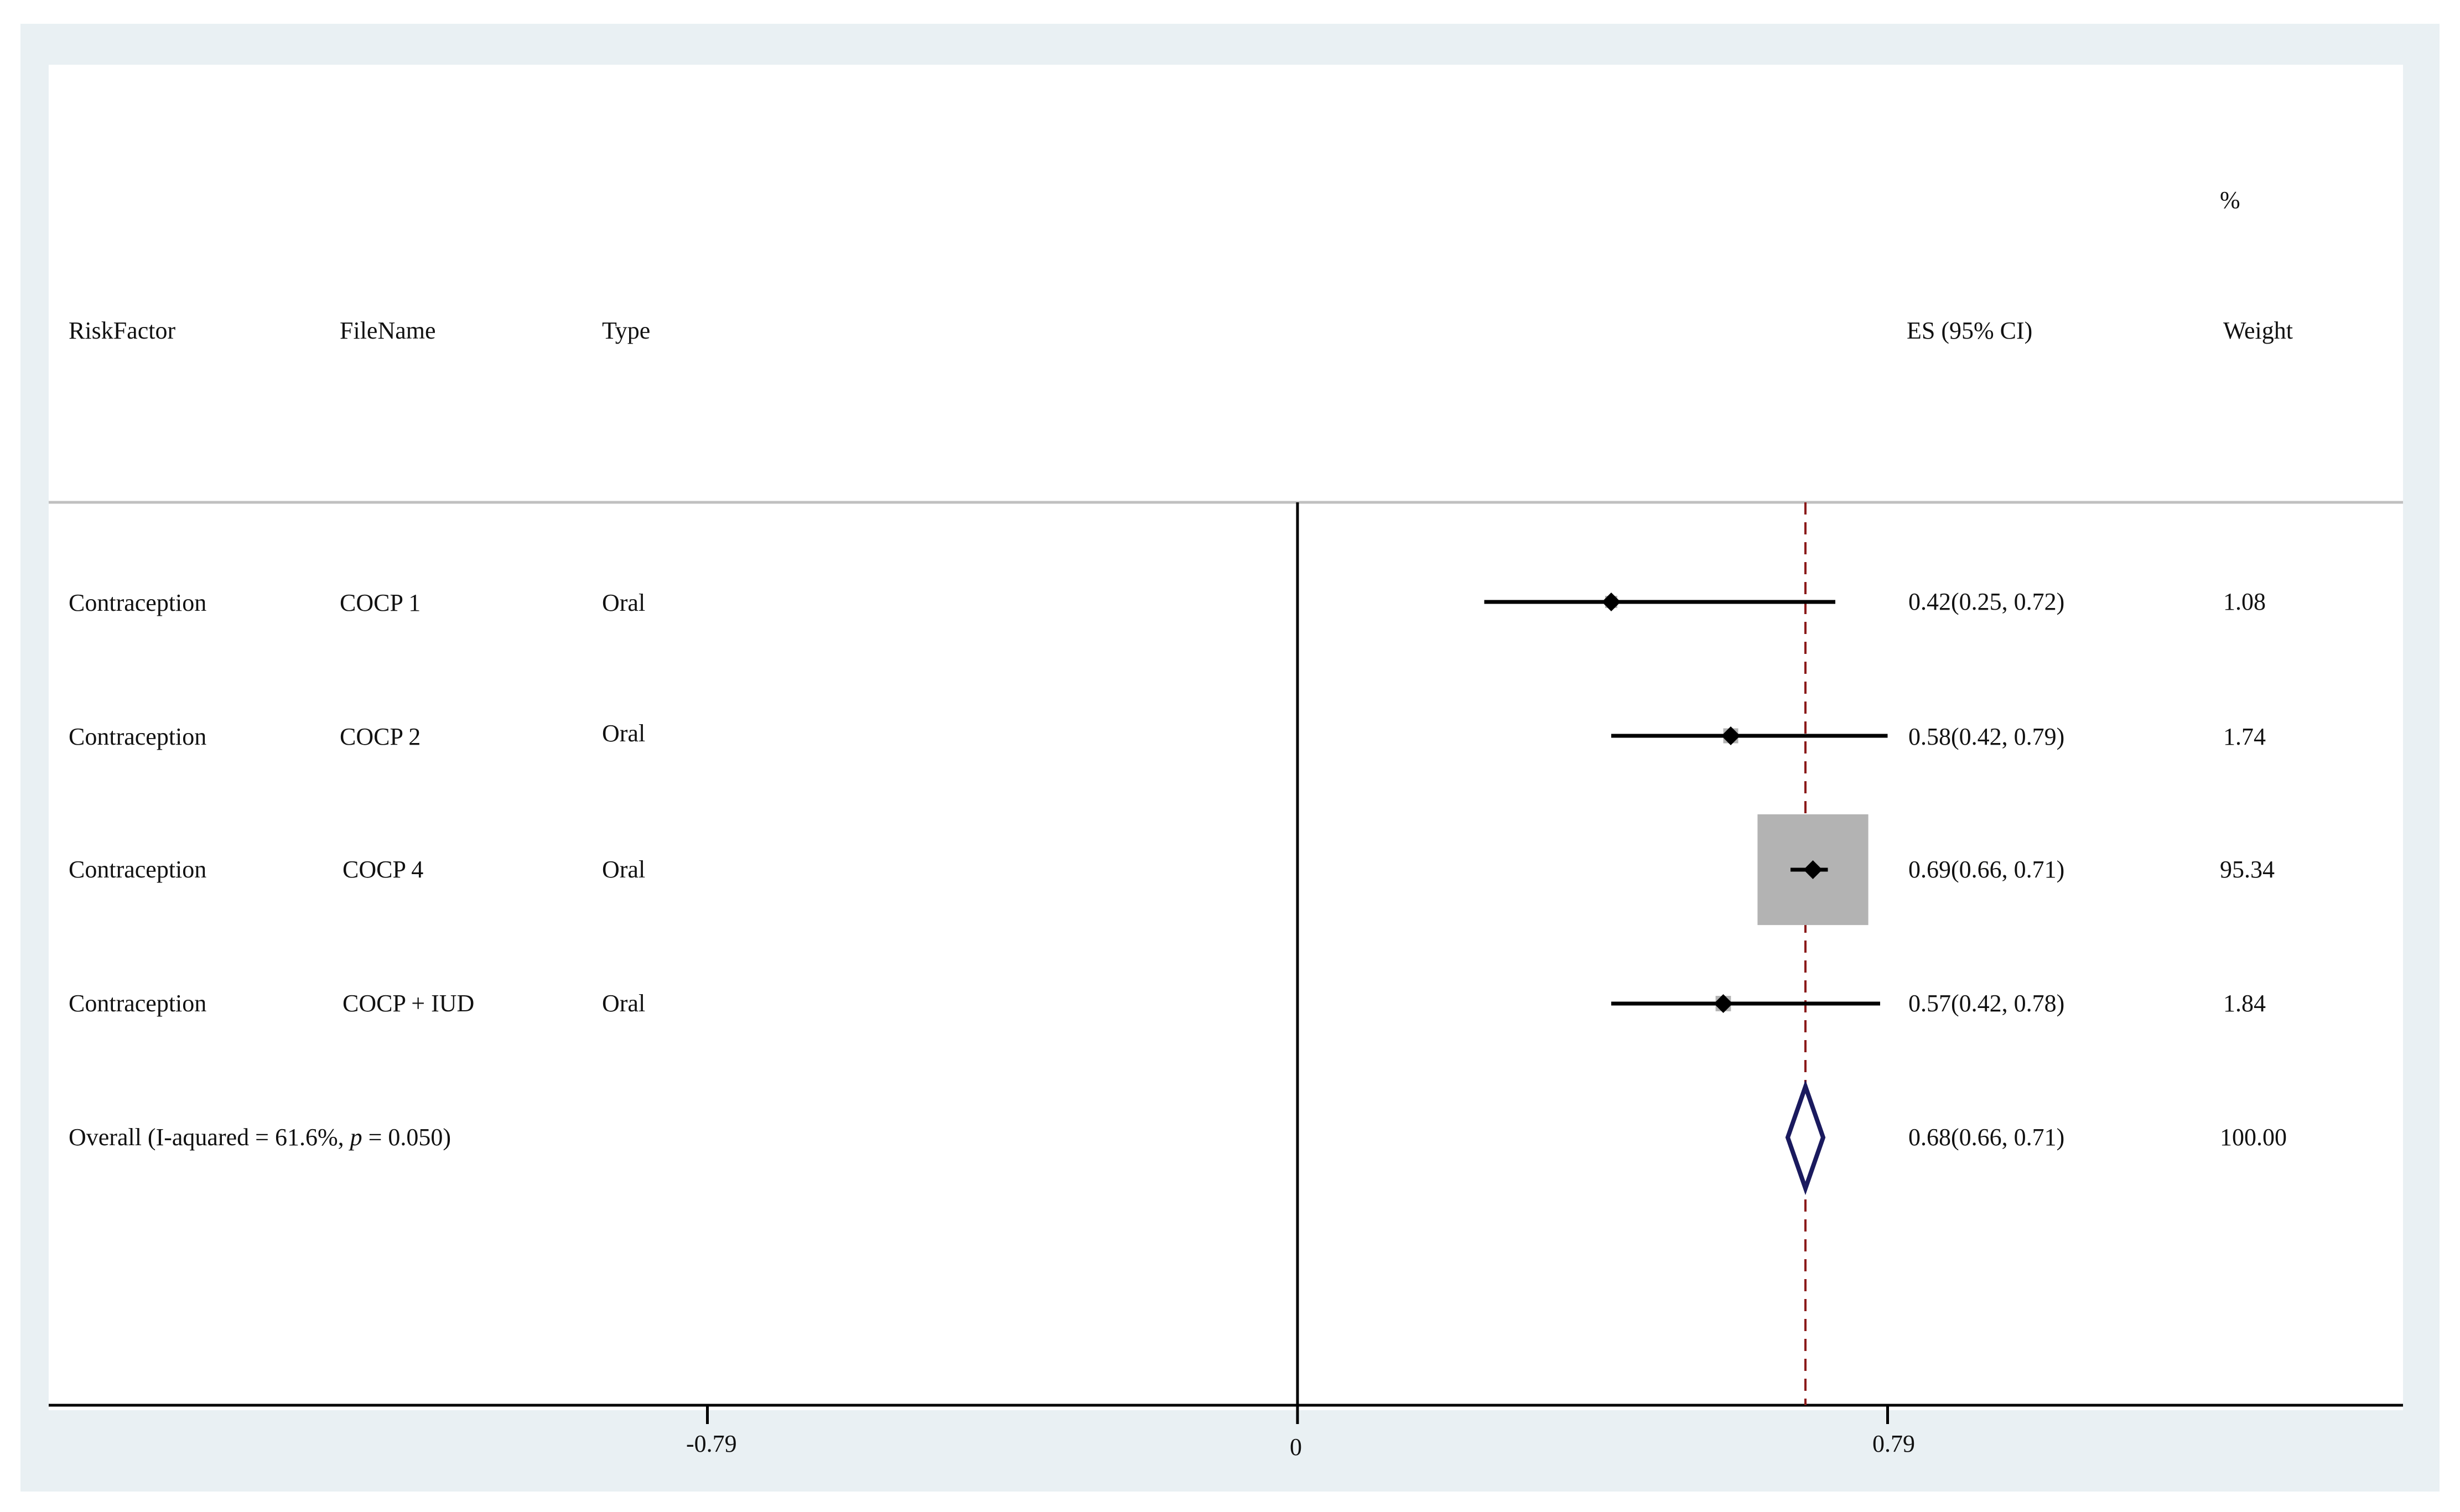 This screenshot has height=1512, width=2460. Describe the element at coordinates (407, 1137) in the screenshot. I see `overall-label-suffix: = 0.050)` at that location.